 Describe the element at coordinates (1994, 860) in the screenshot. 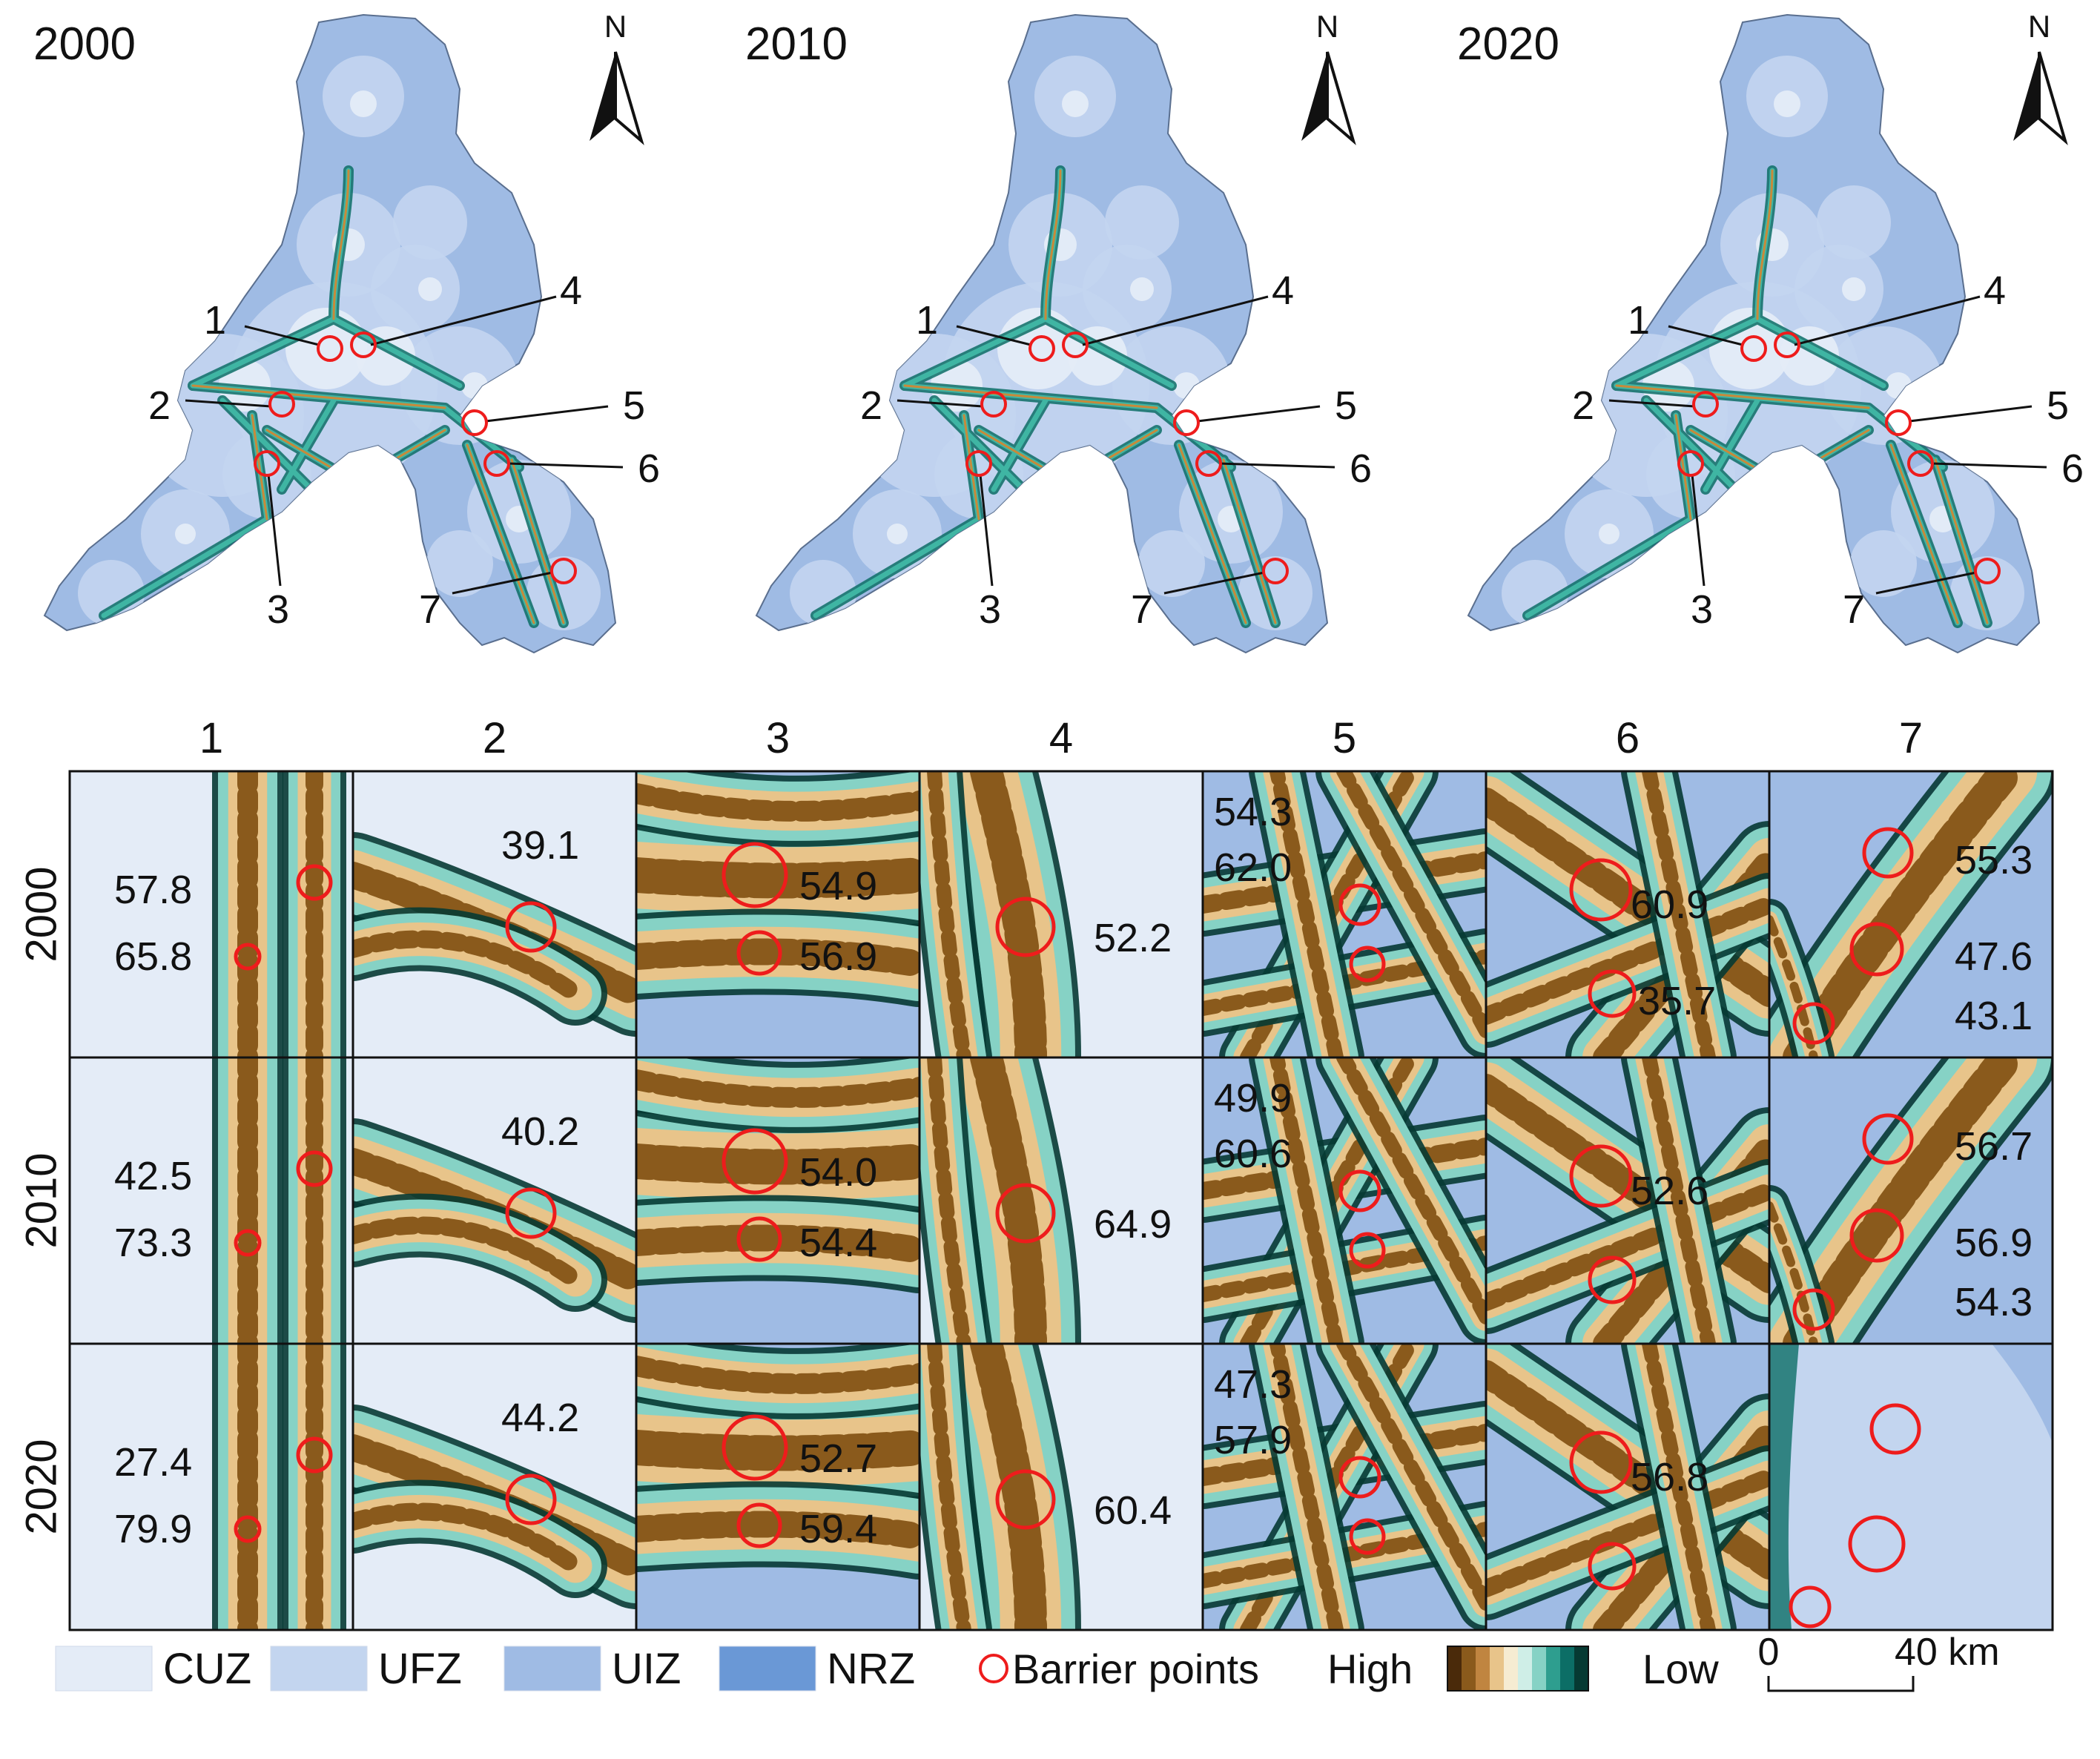

I see `barrier-value-label: 55.3` at that location.